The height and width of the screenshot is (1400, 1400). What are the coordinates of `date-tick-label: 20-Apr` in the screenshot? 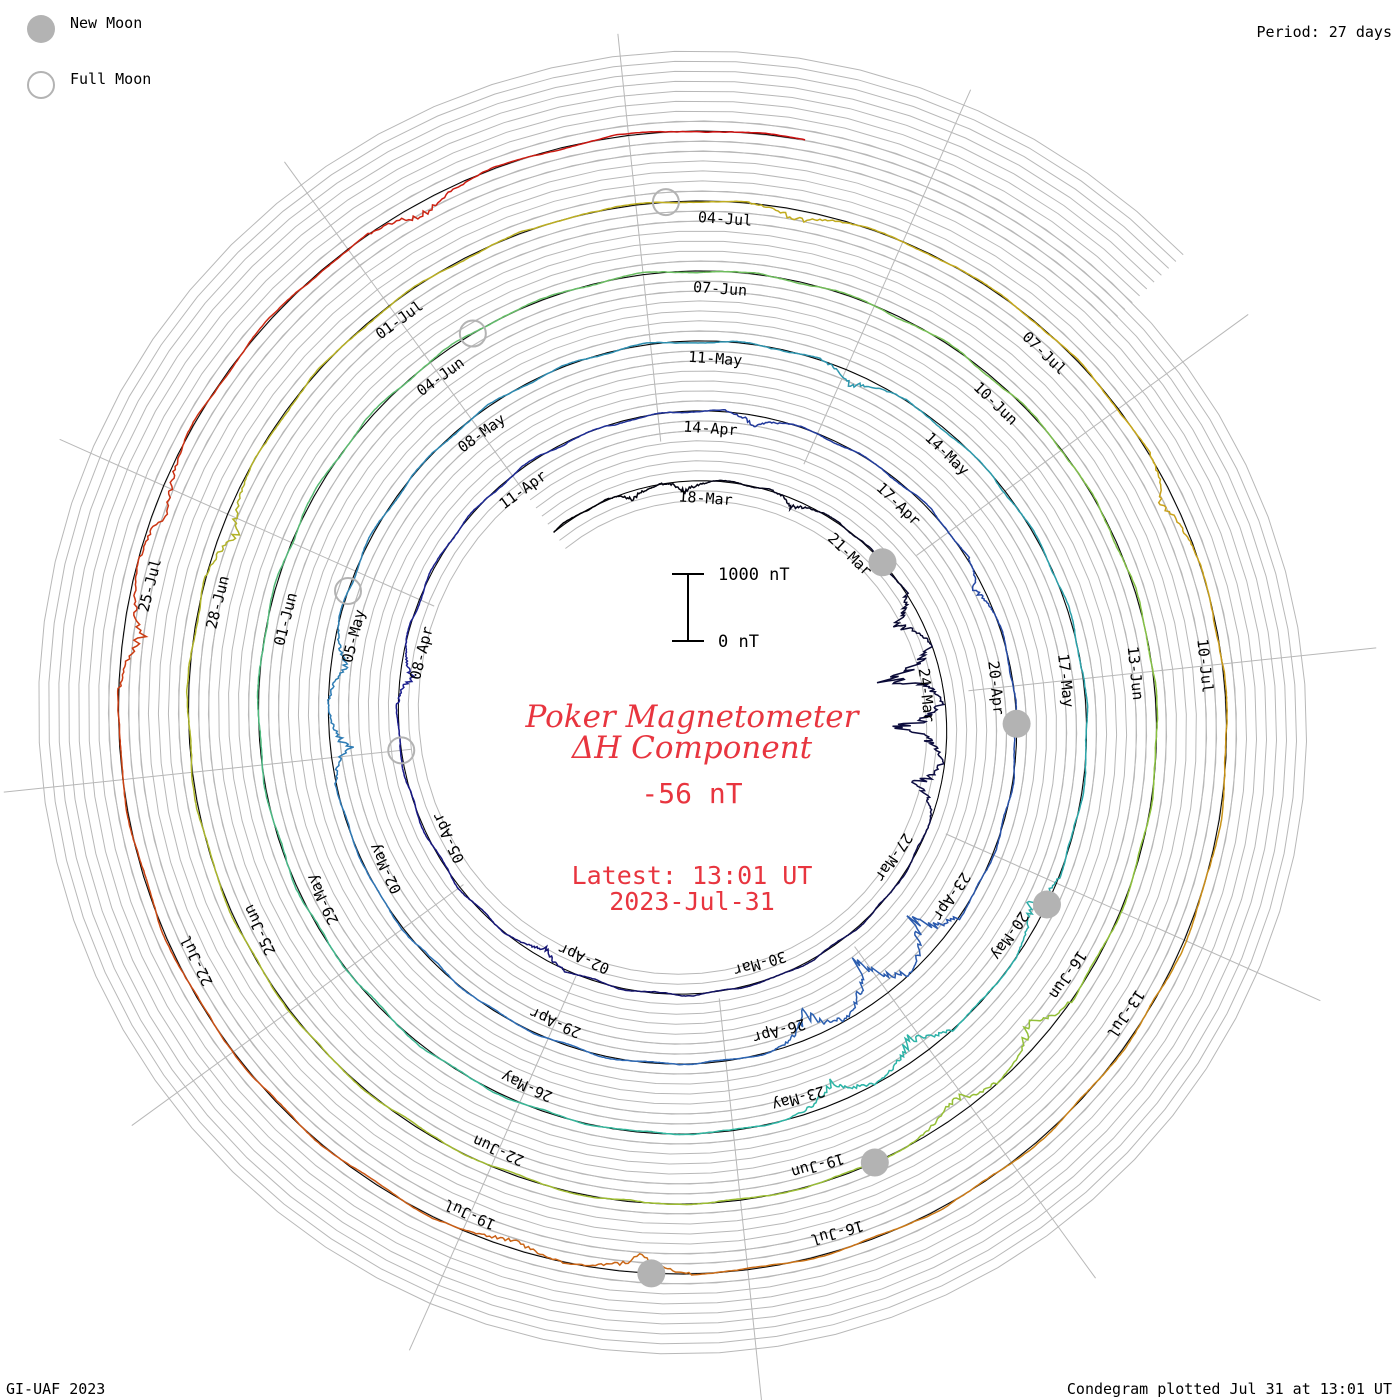 It's located at (996, 688).